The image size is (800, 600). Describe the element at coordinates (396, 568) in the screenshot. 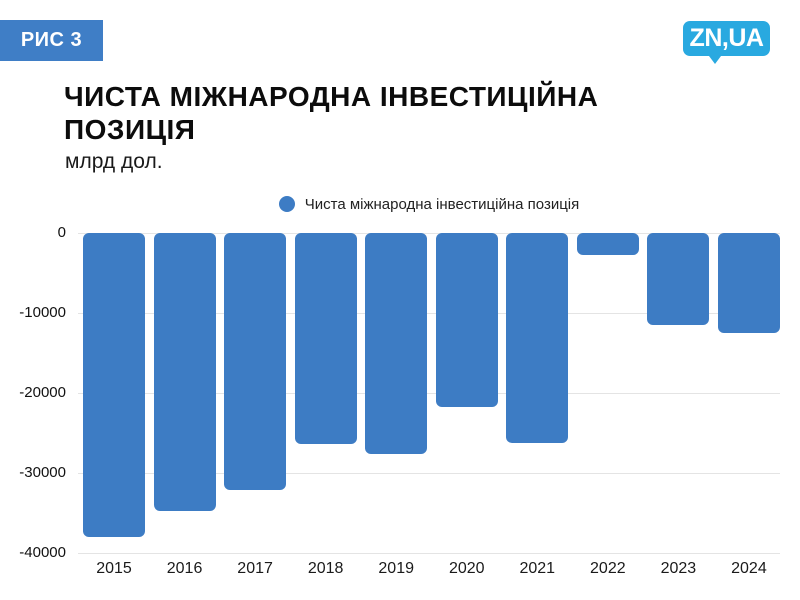

I see `x-tick-label-2019: 2019` at that location.